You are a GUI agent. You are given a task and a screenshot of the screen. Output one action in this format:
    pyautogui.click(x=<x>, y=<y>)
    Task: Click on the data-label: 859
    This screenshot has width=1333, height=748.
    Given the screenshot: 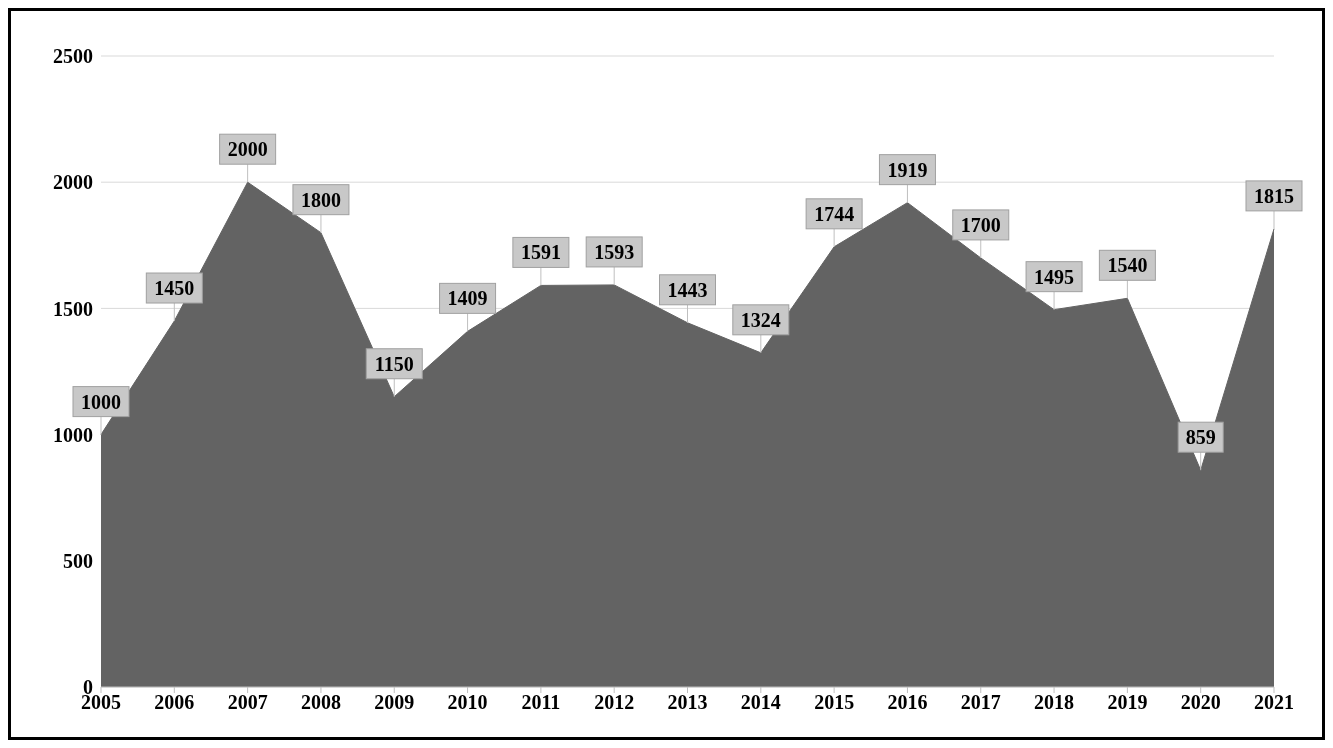 What is the action you would take?
    pyautogui.click(x=1200, y=437)
    